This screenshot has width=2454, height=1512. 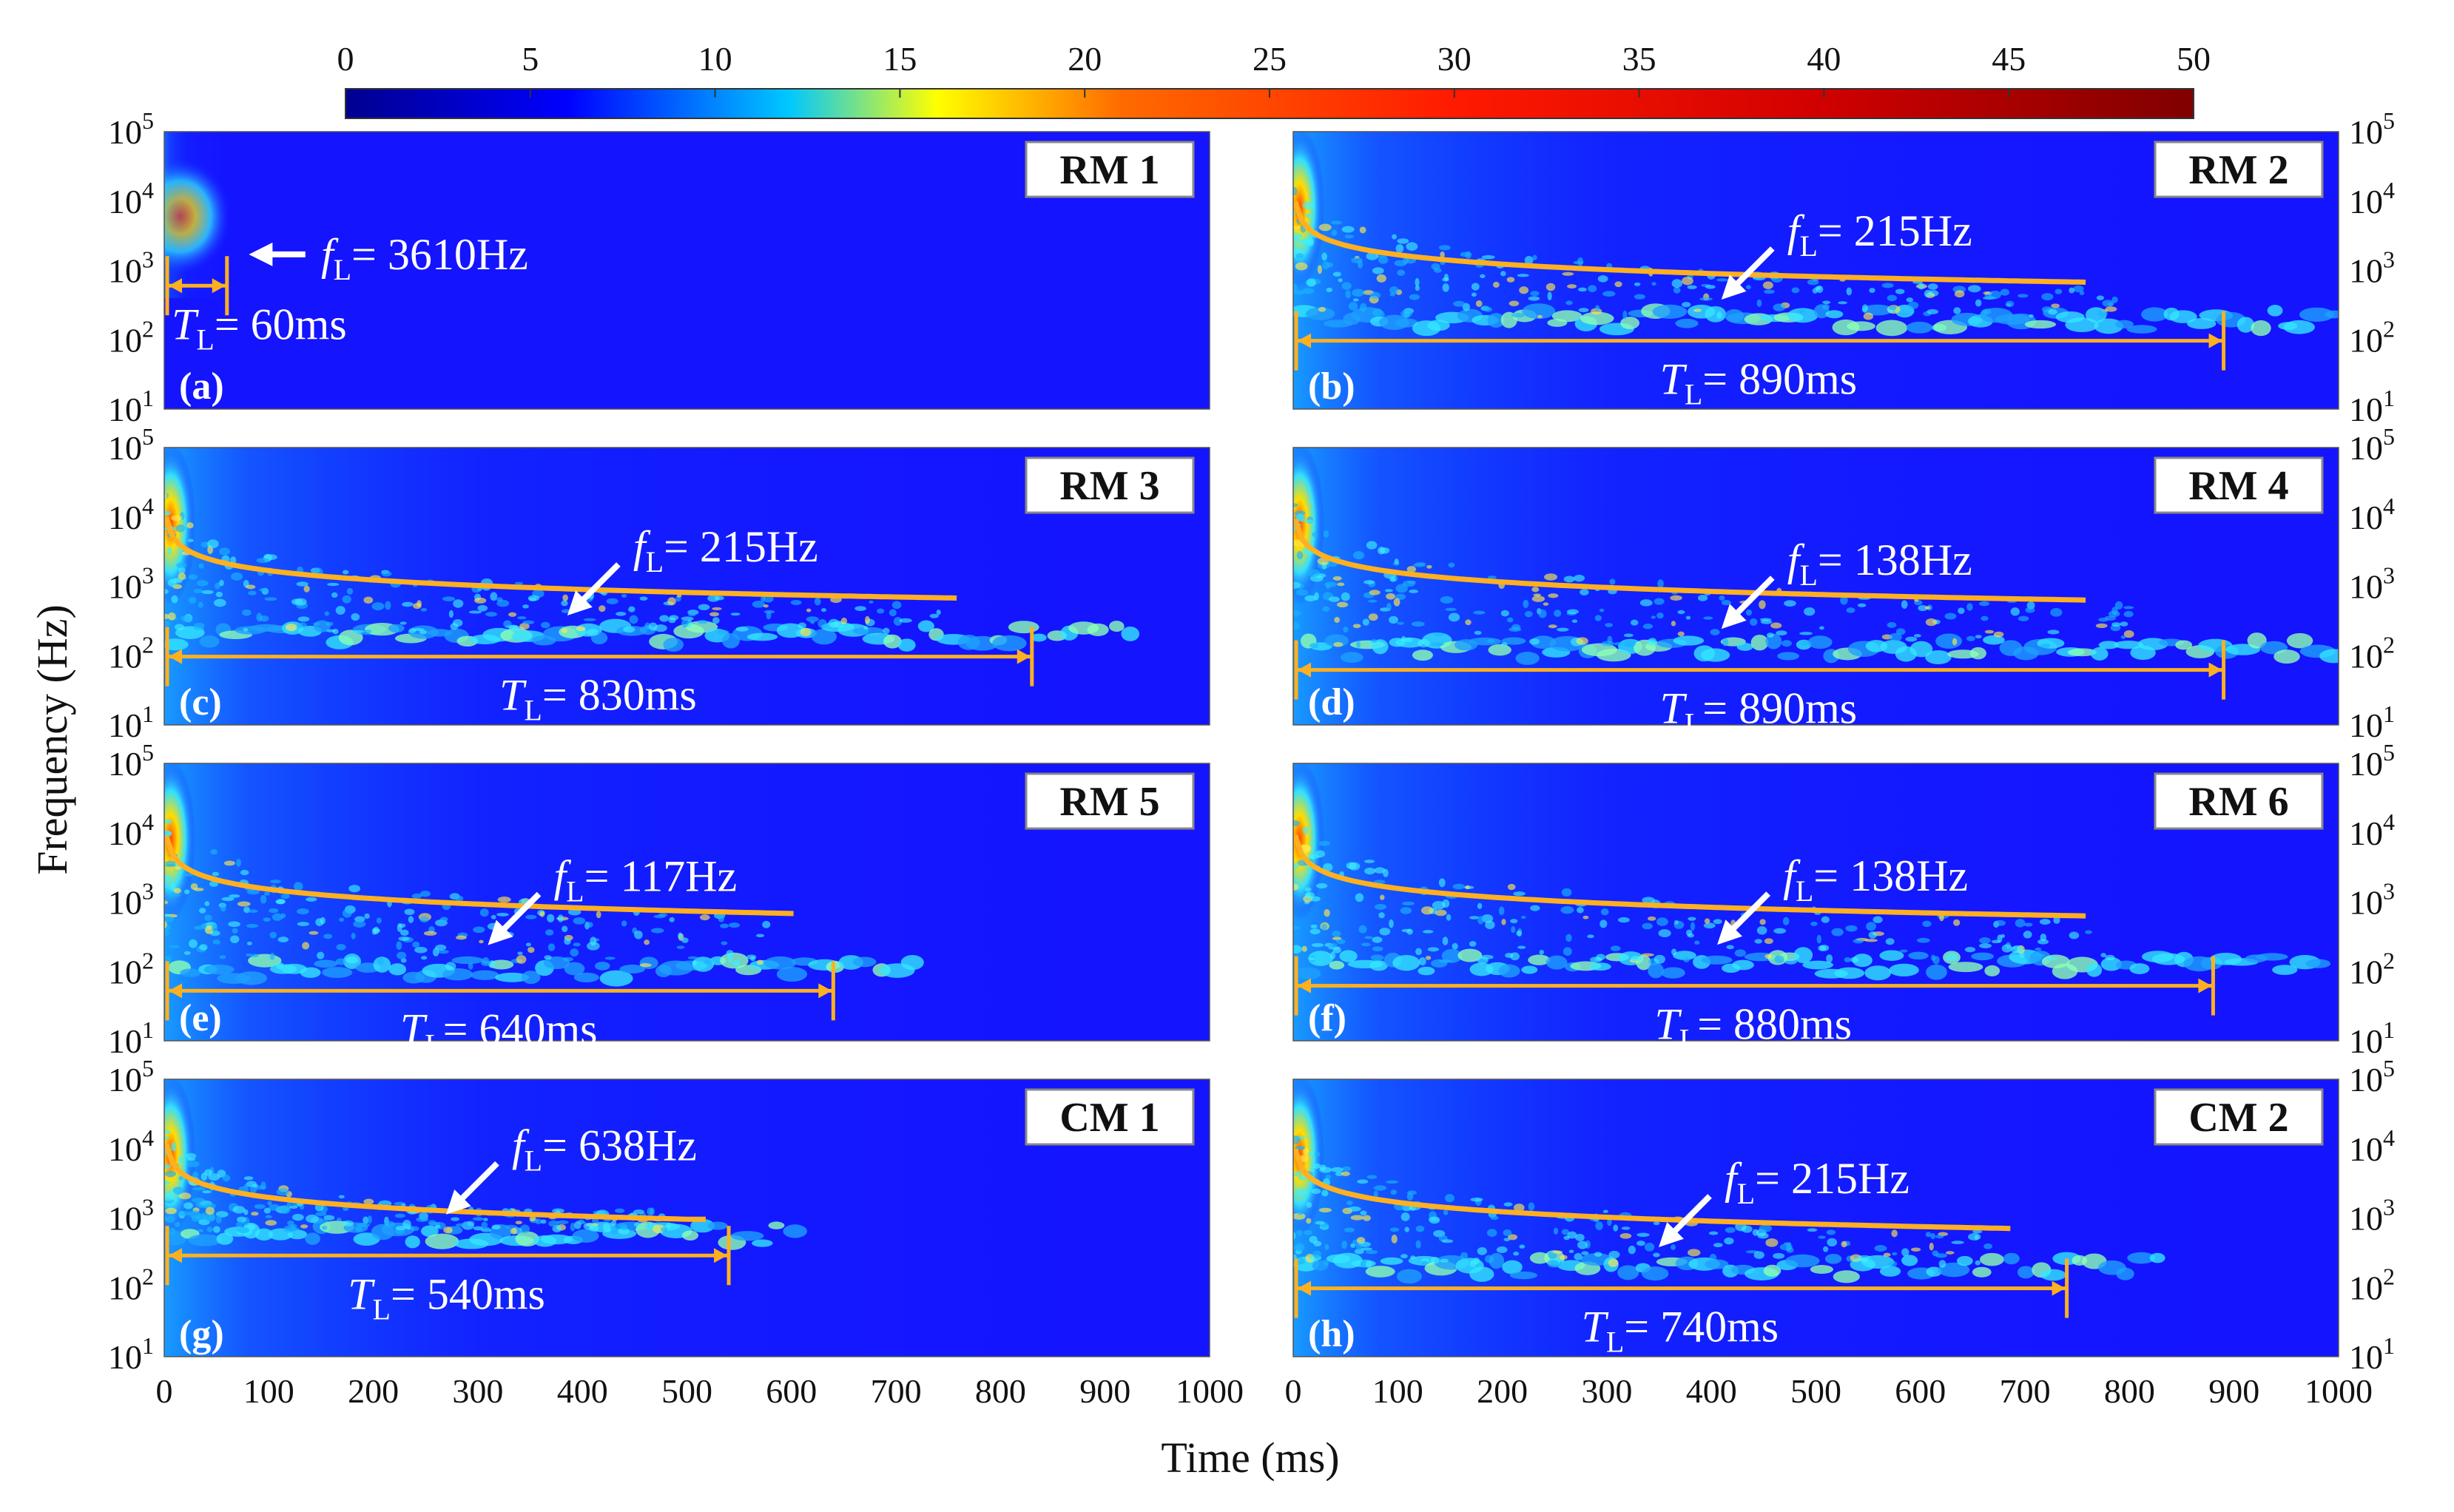 I want to click on frequency-annotation: fL= 215Hz, so click(x=1817, y=1182).